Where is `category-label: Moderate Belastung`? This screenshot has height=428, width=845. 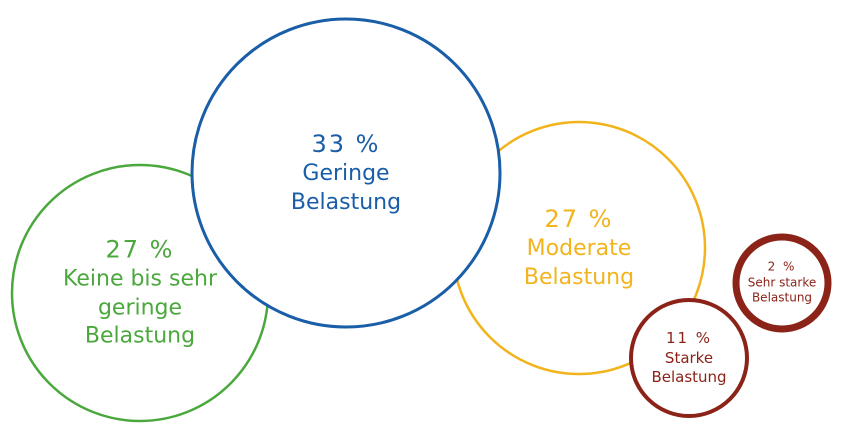
category-label: Moderate Belastung is located at coordinates (579, 263).